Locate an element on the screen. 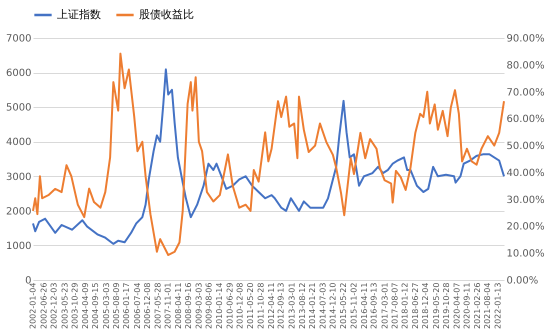 The image size is (550, 334). y2-tick-label: 30.00% is located at coordinates (525, 200).